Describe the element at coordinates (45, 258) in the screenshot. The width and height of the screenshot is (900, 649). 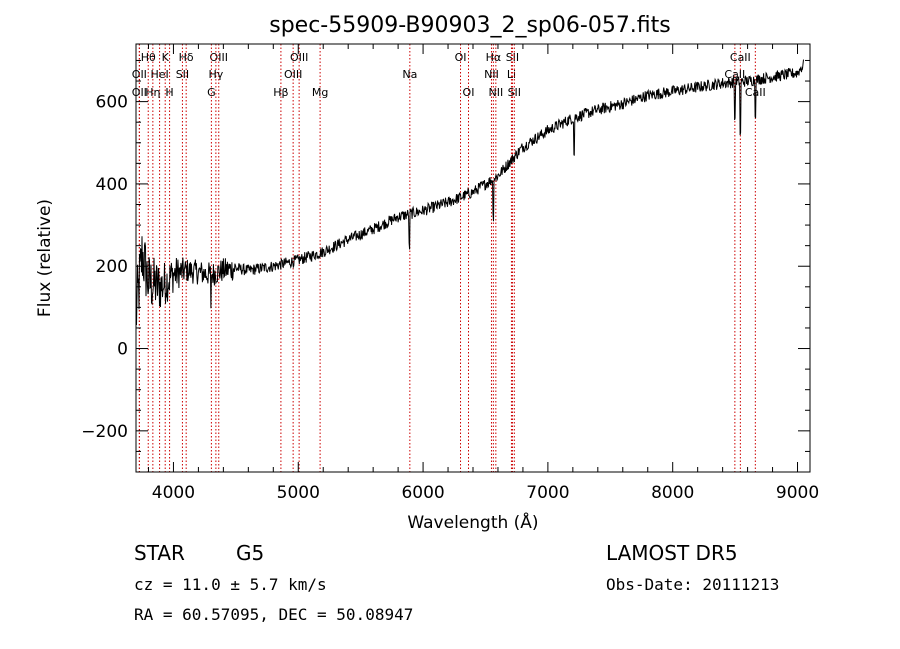
I see `y-axis-label: Flux (relative)` at that location.